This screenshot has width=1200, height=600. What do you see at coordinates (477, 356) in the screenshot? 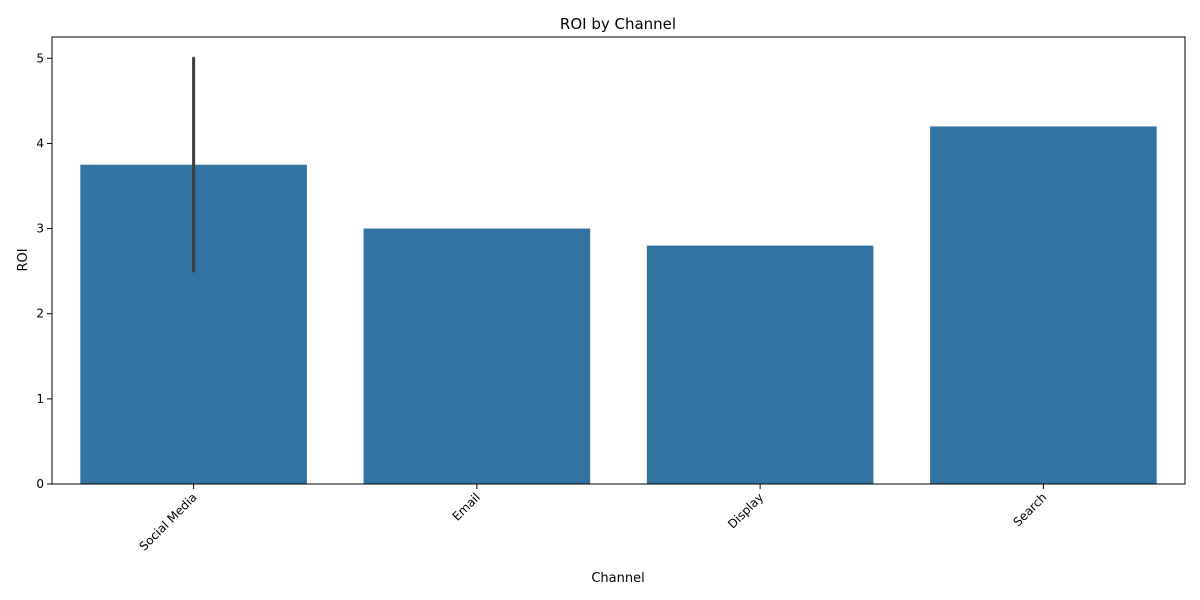
I see `bar-email` at bounding box center [477, 356].